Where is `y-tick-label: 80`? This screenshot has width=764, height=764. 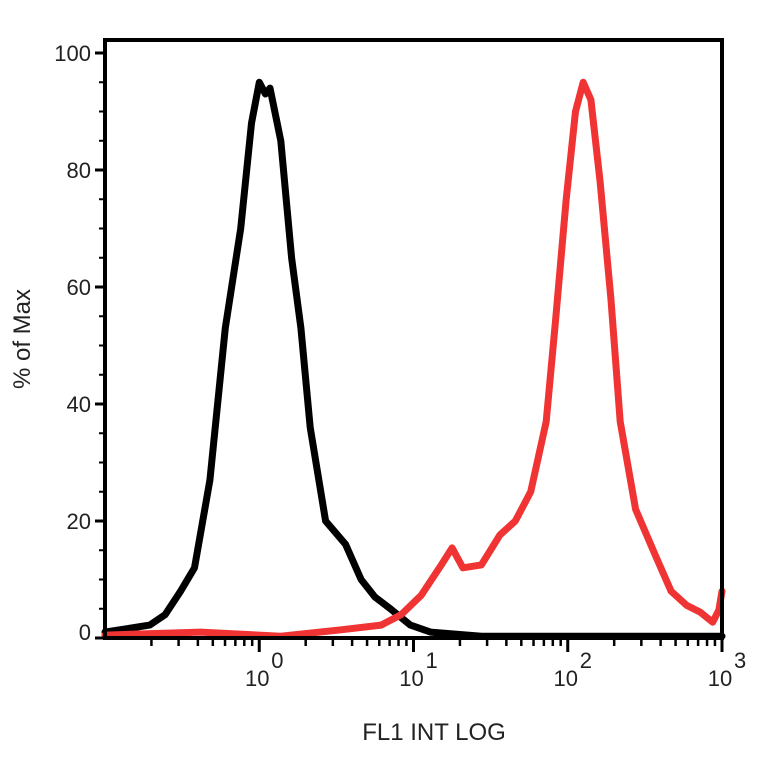
y-tick-label: 80 is located at coordinates (79, 170).